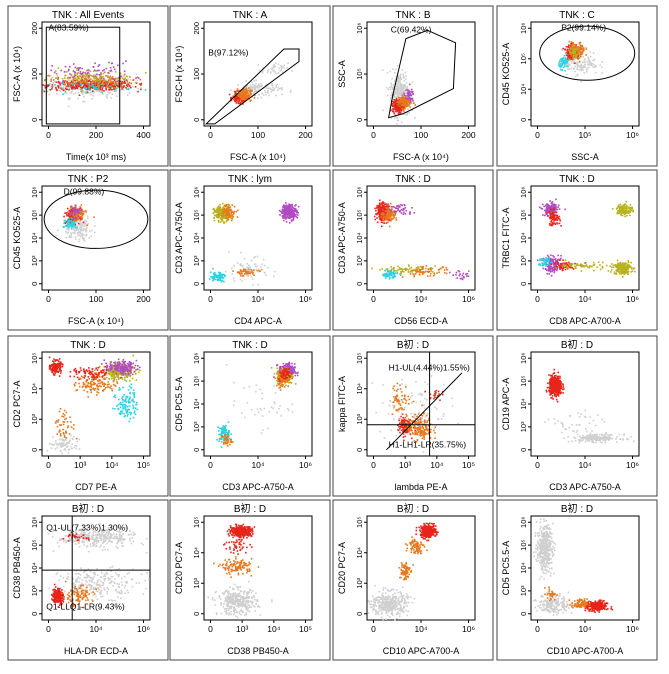 This screenshot has height=674, width=669. I want to click on y-axis-label: SSC-A, so click(342, 74).